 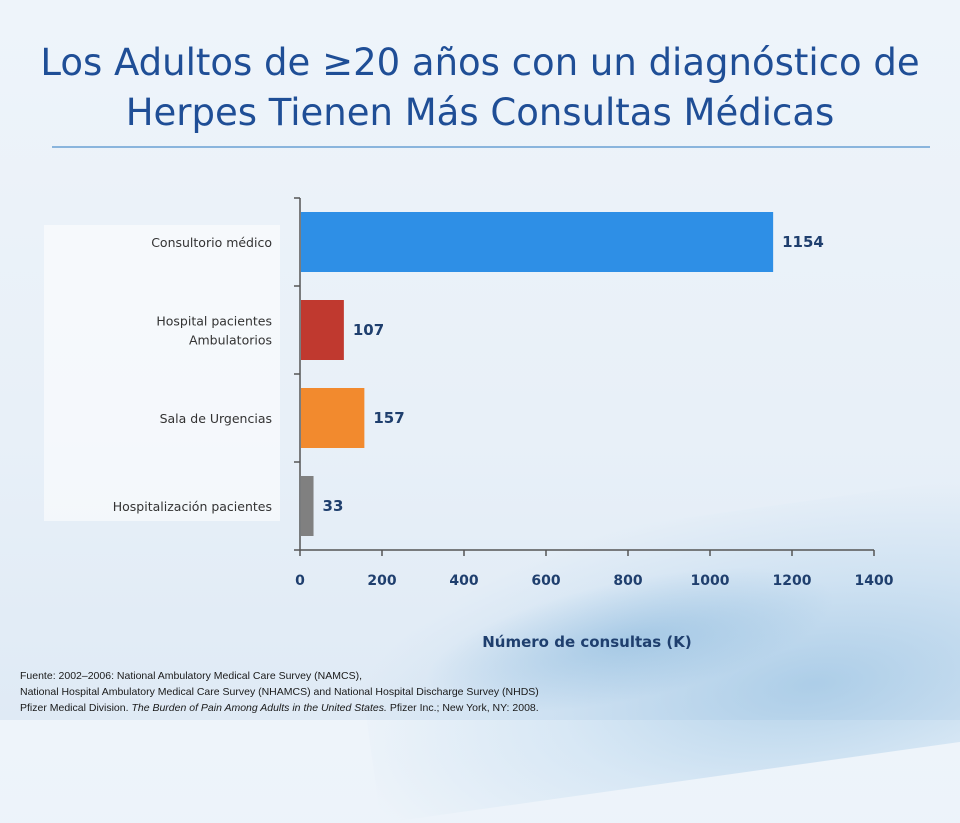 I want to click on data-label: 1154, so click(x=803, y=242).